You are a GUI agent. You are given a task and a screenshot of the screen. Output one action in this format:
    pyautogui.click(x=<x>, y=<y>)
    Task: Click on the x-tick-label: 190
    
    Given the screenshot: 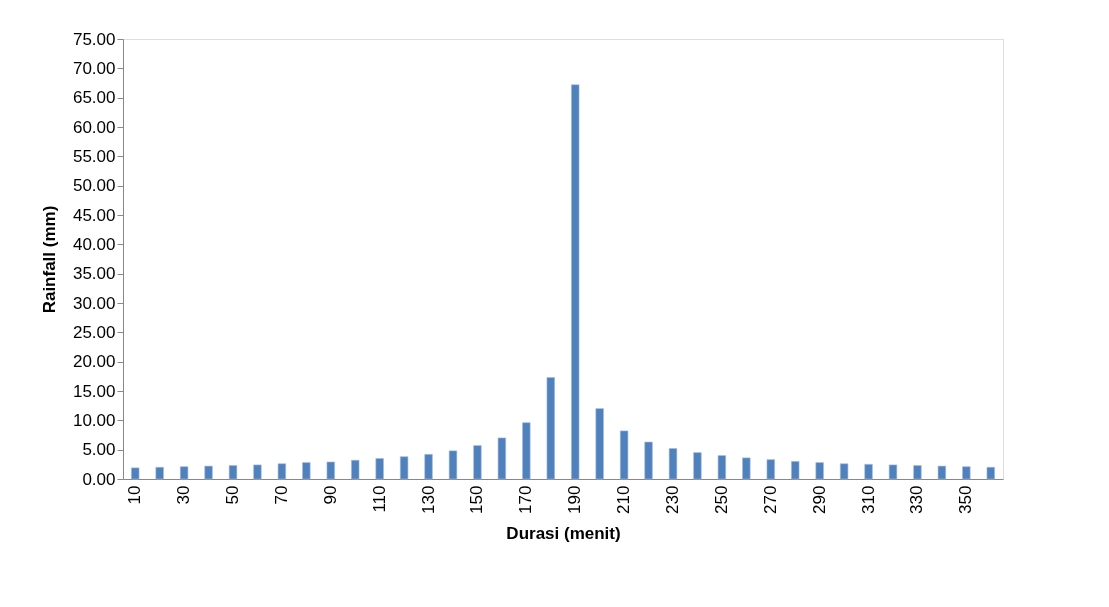 What is the action you would take?
    pyautogui.click(x=575, y=499)
    